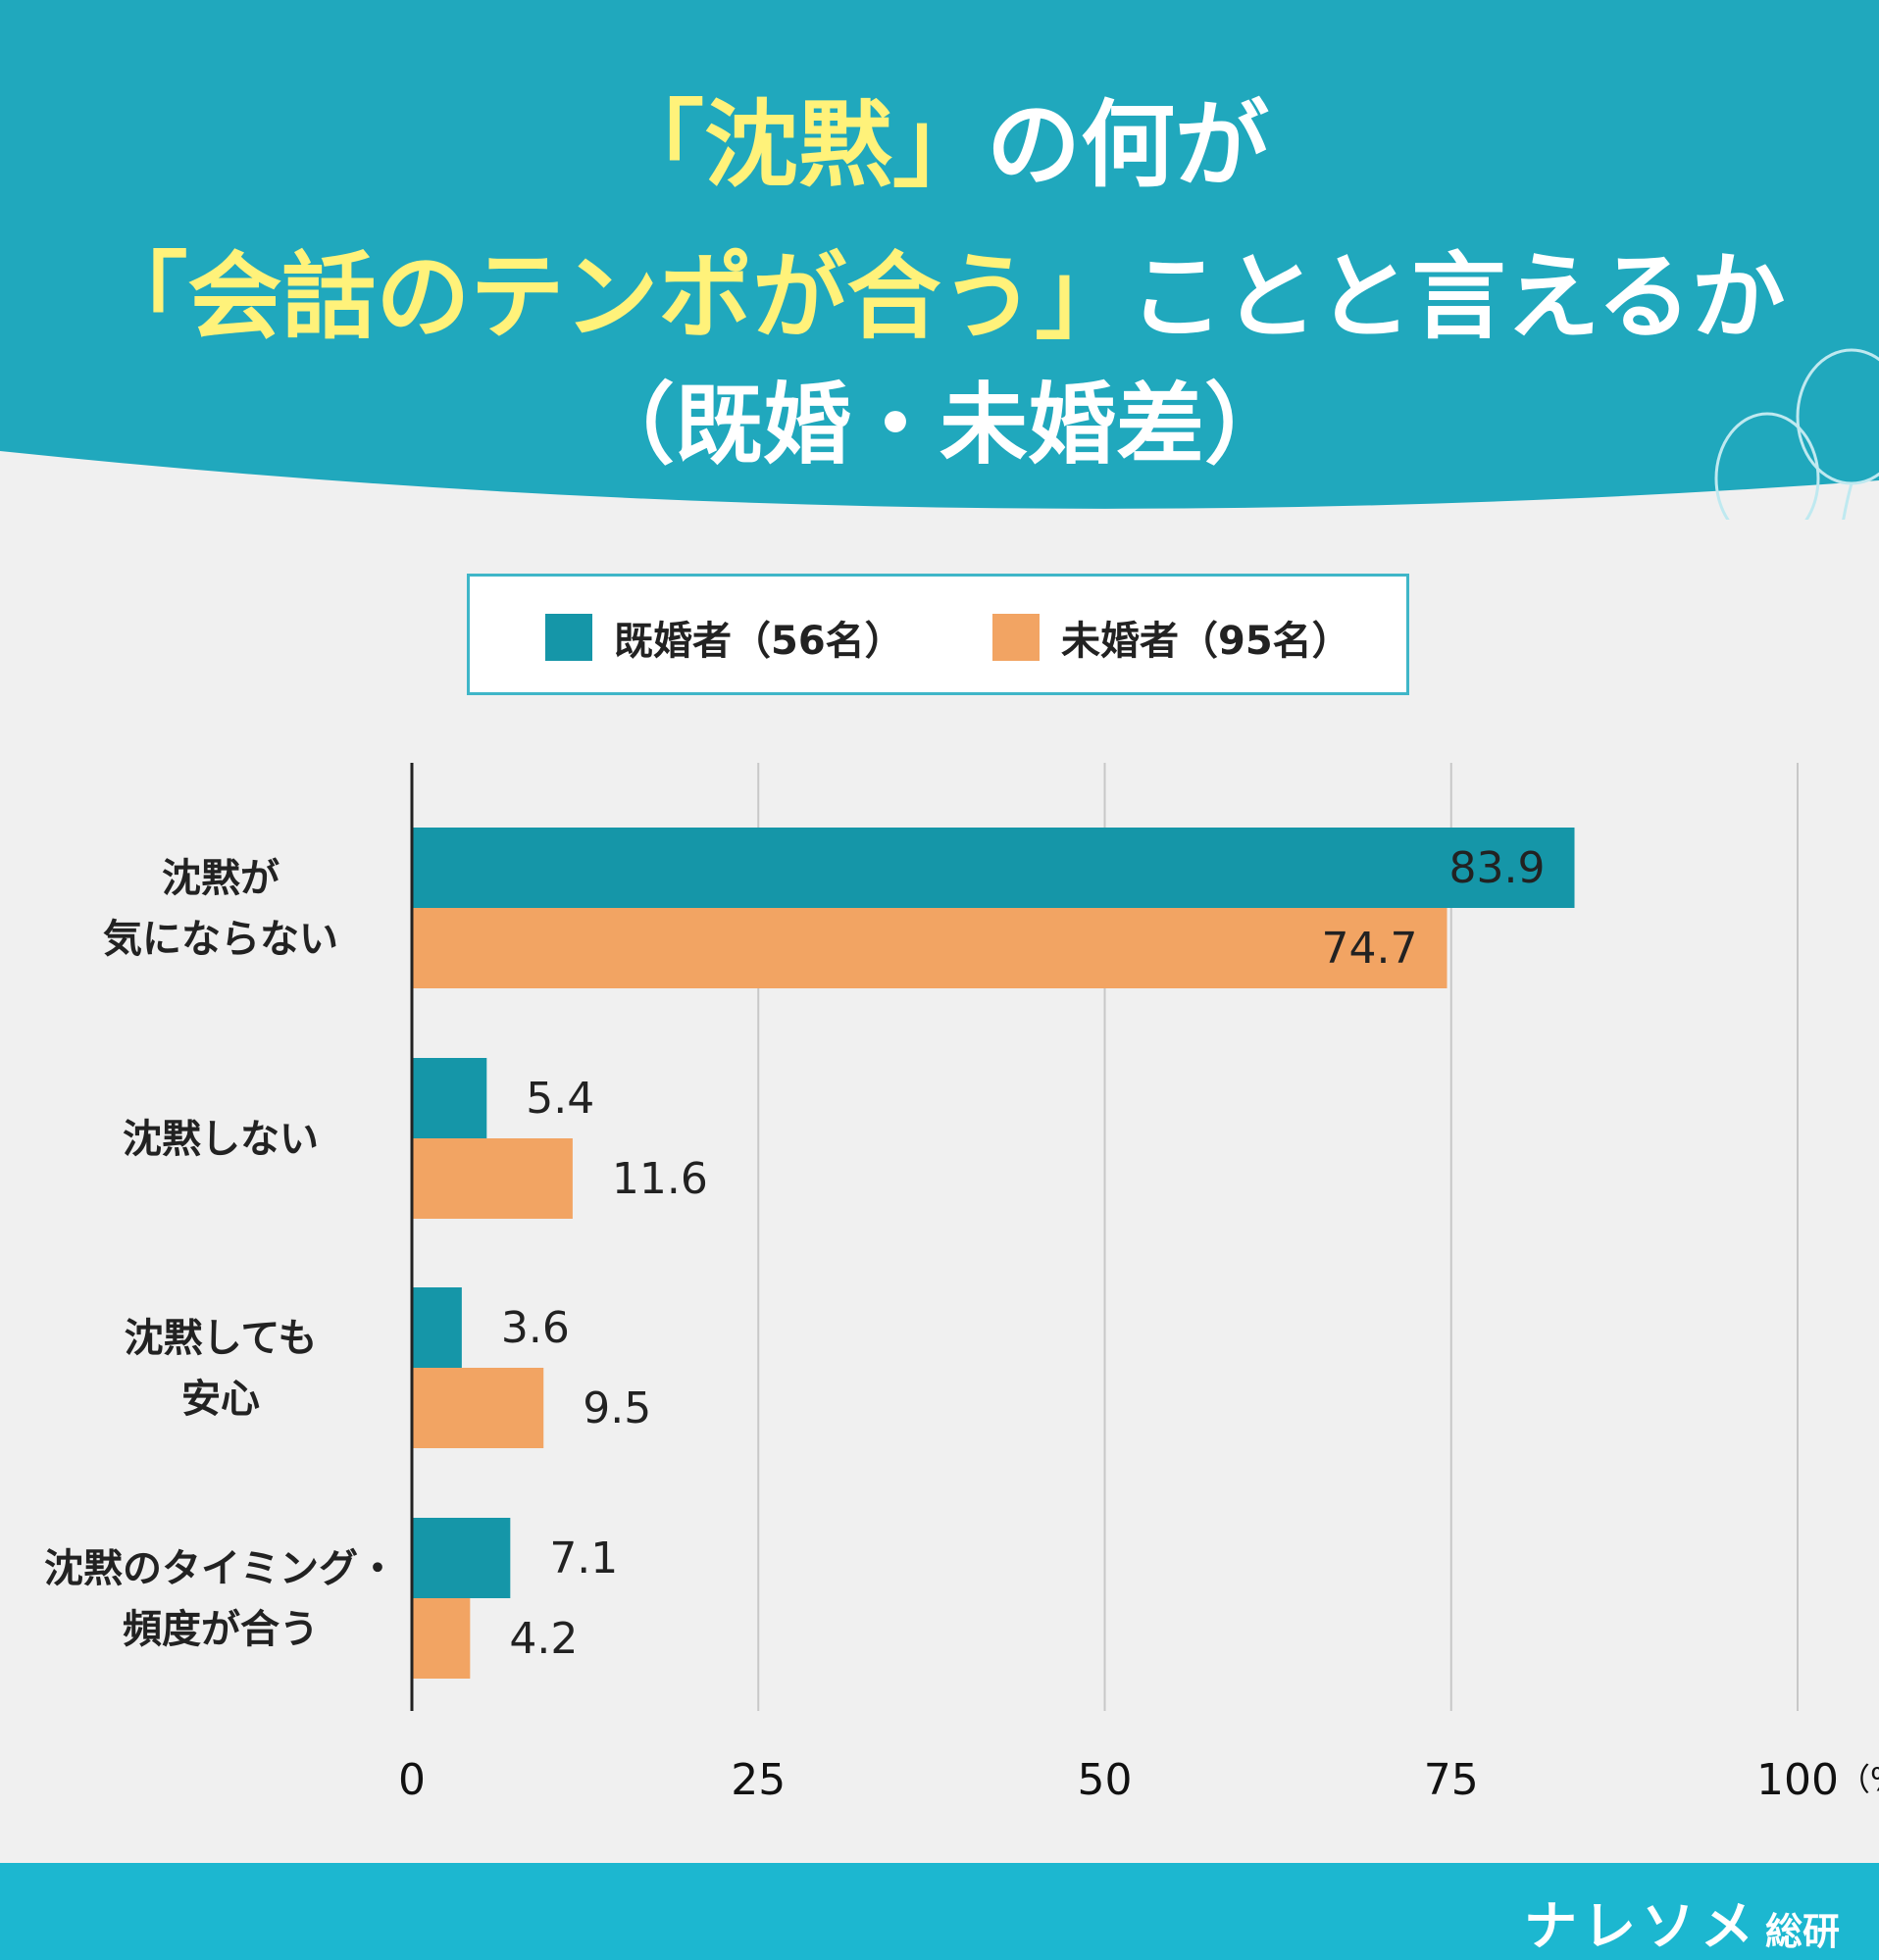 The width and height of the screenshot is (1879, 1960). What do you see at coordinates (221, 1338) in the screenshot?
I see `category-label: 沈黙しても` at bounding box center [221, 1338].